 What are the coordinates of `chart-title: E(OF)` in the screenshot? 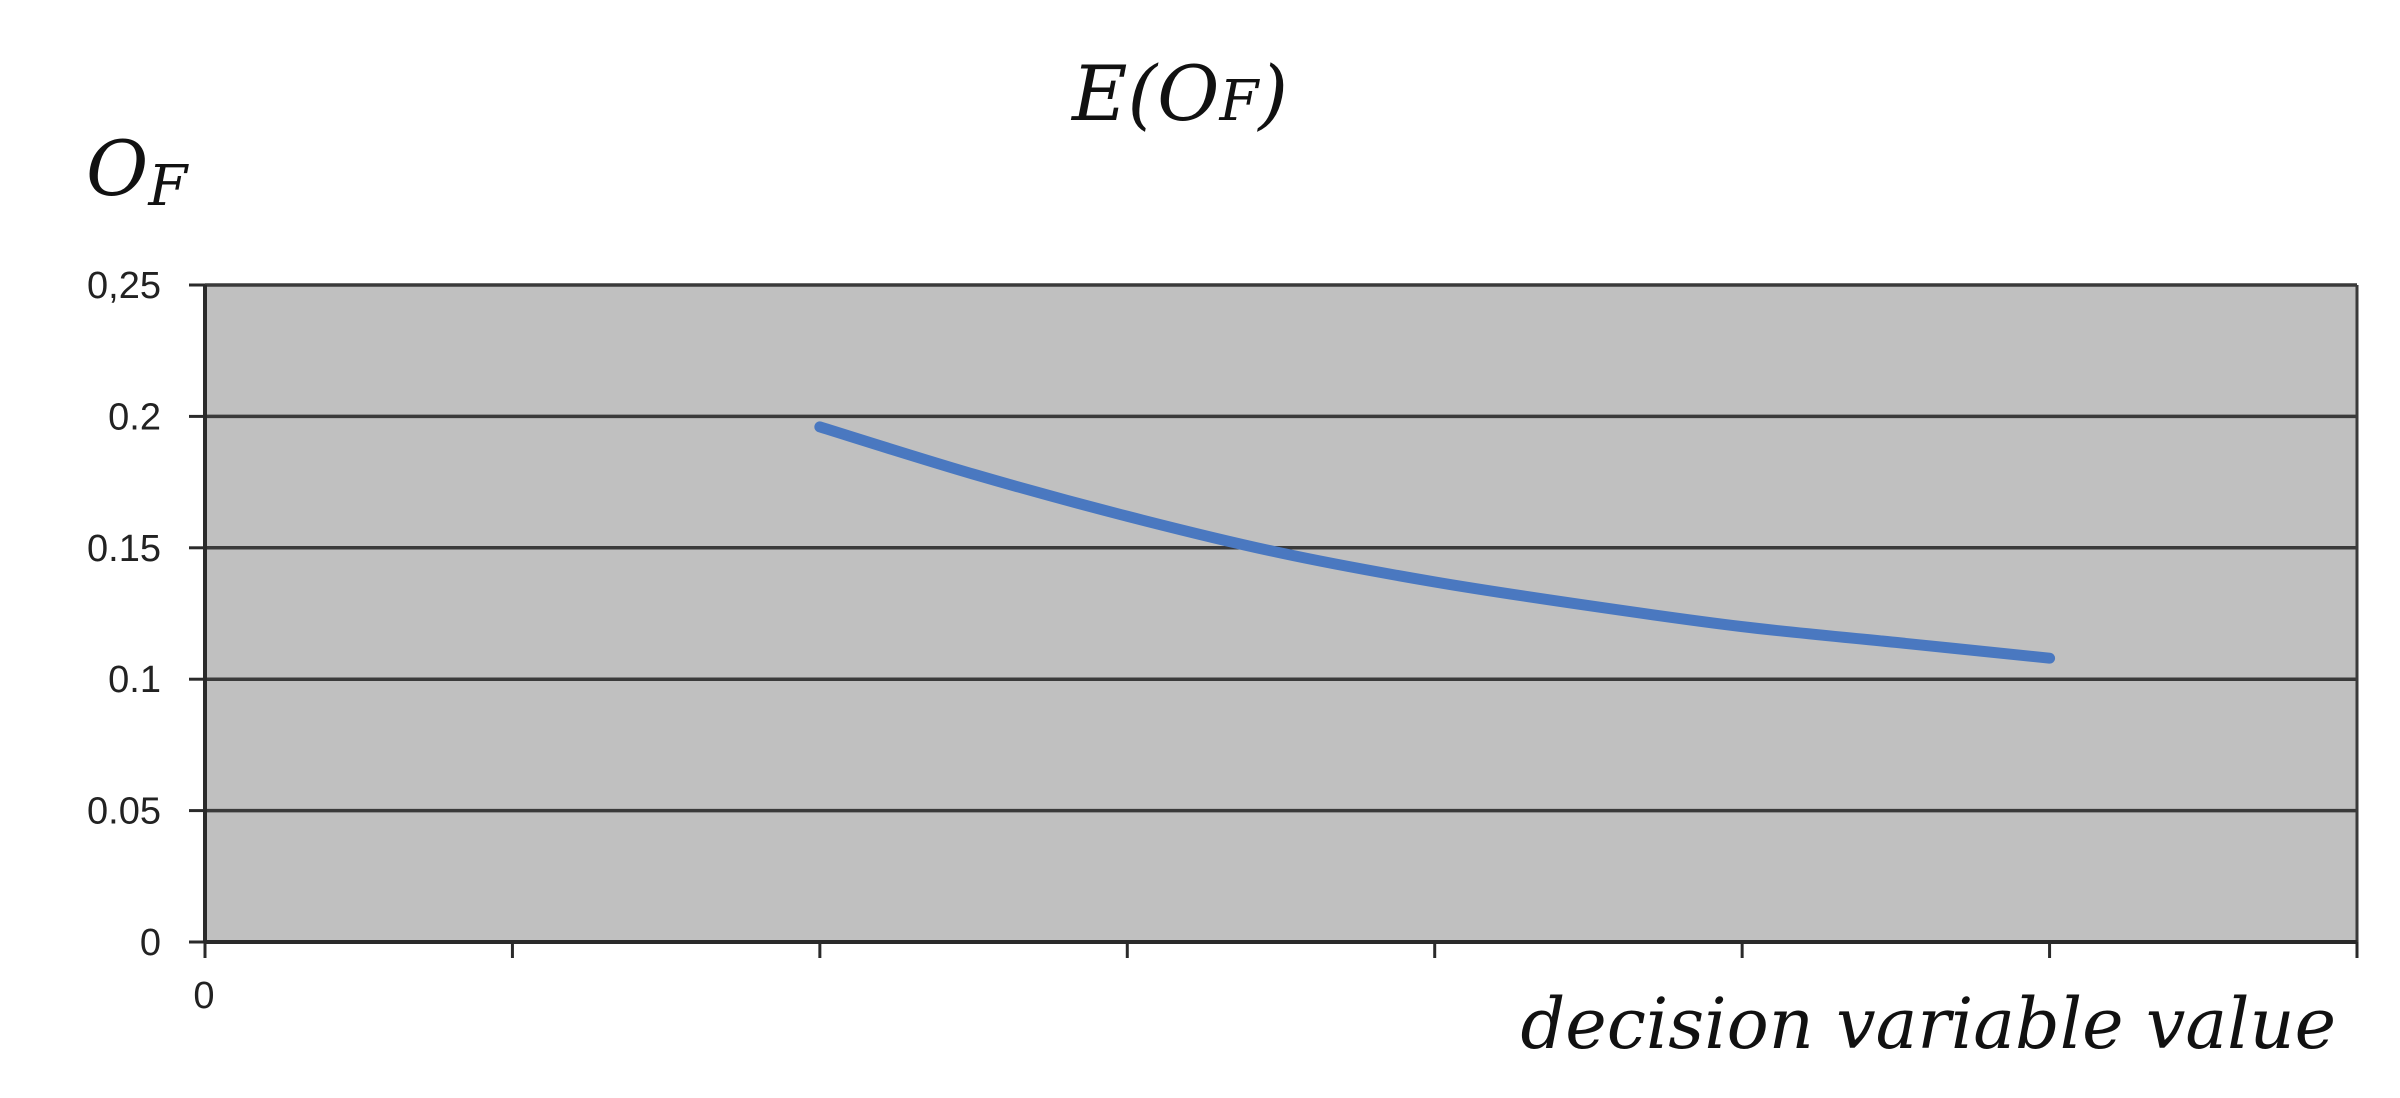 It's located at (1179, 93).